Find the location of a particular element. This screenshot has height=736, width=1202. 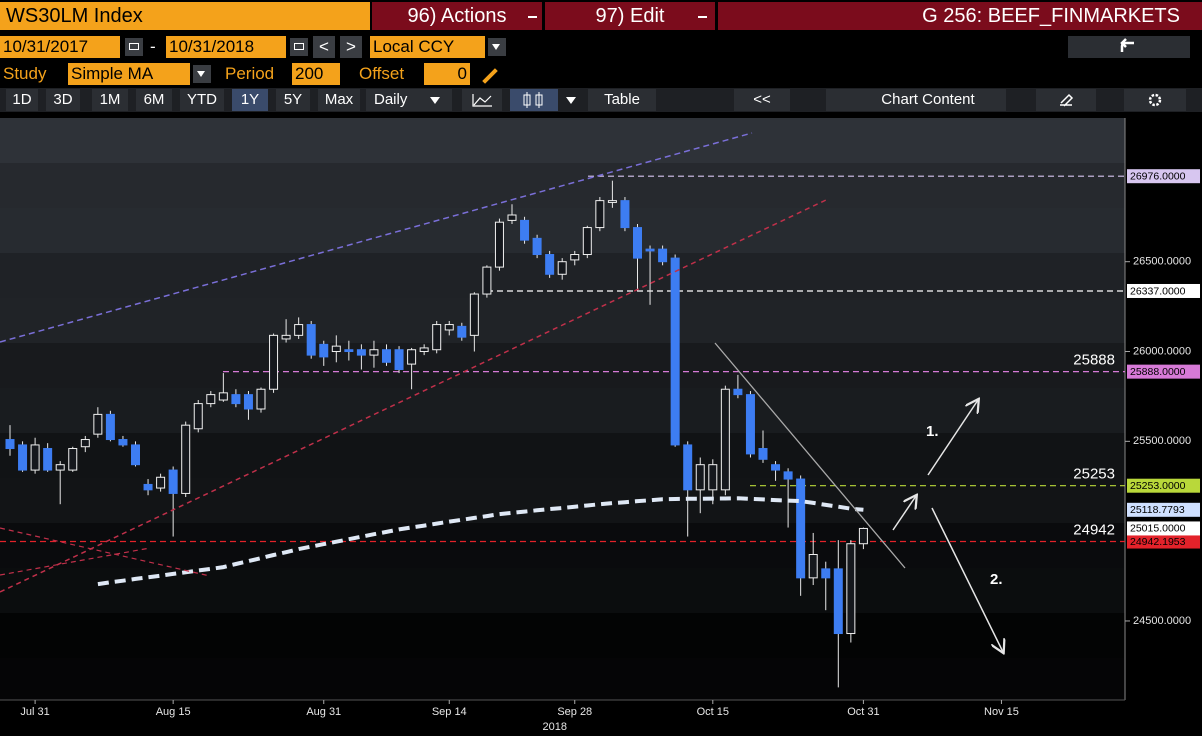

candle-chart-button is located at coordinates (534, 100).